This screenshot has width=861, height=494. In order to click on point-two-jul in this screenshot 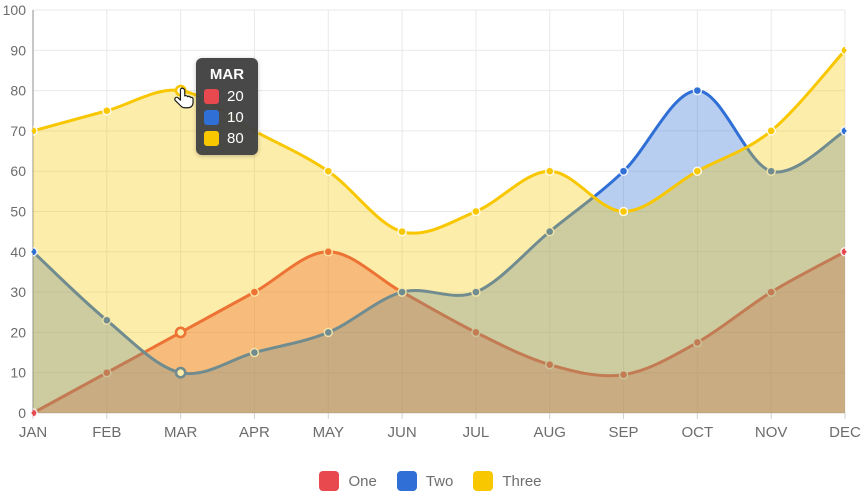, I will do `click(476, 292)`.